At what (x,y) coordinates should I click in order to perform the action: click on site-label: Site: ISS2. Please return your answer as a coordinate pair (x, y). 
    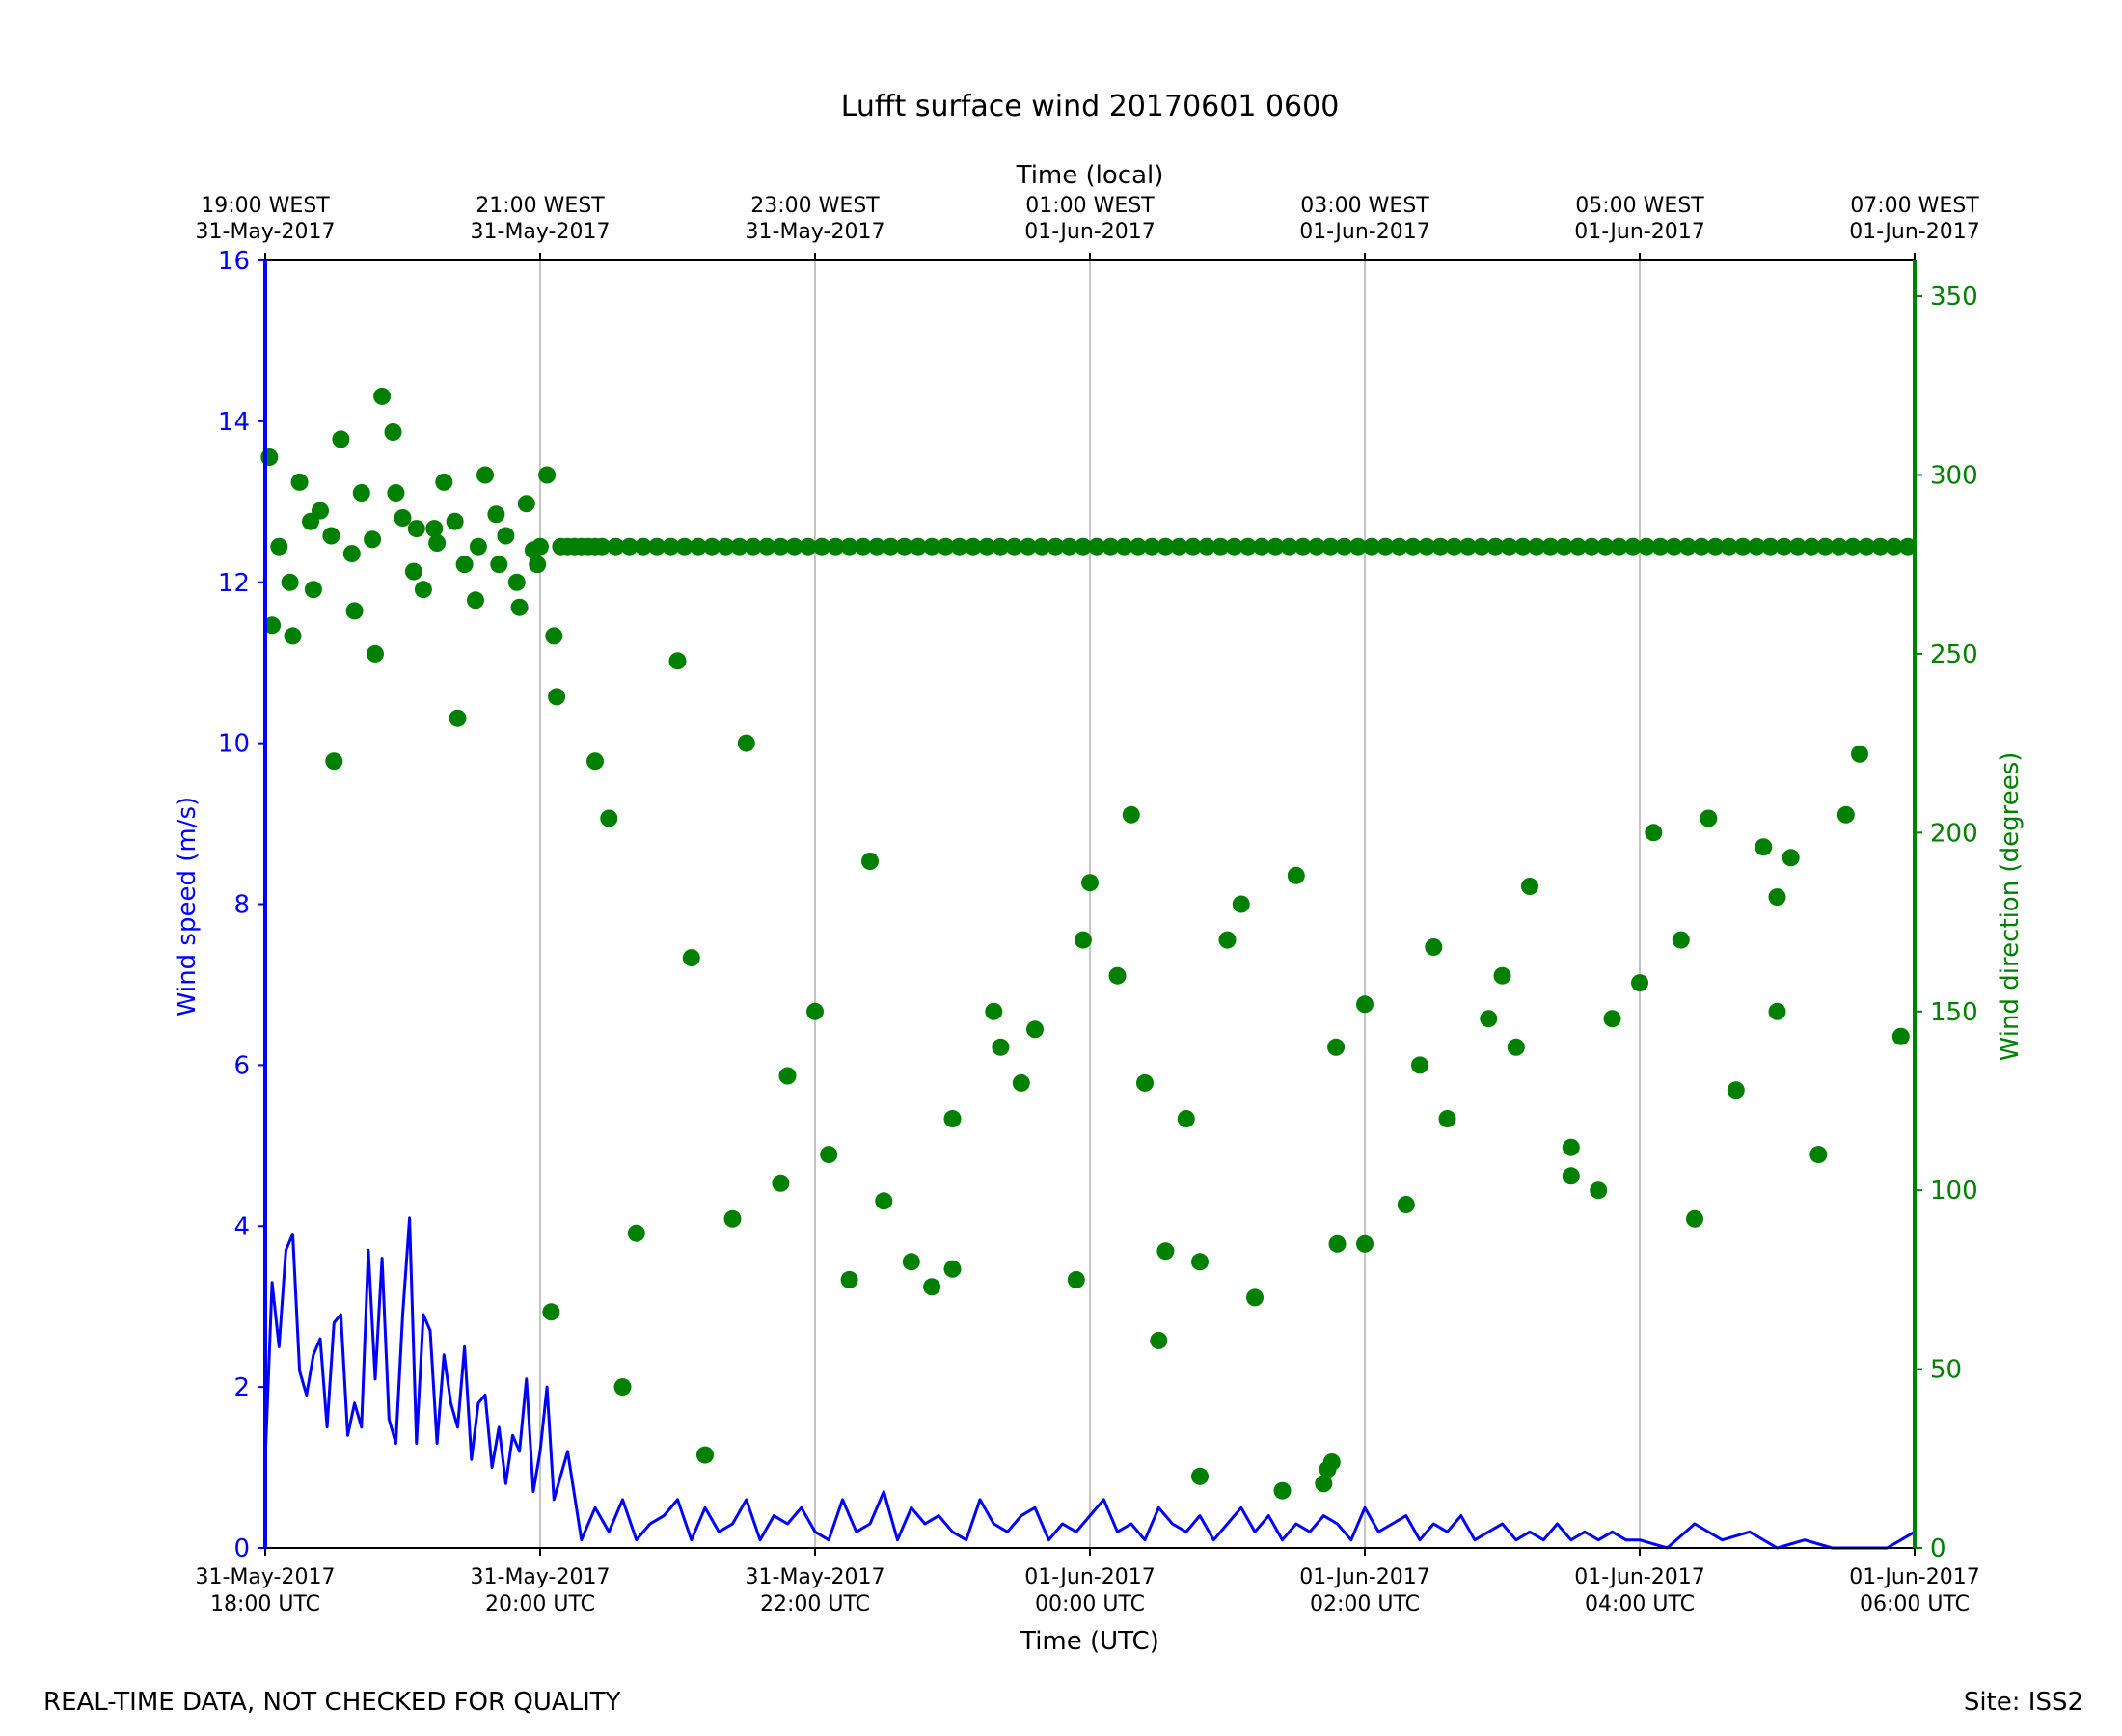
    Looking at the image, I should click on (2024, 1703).